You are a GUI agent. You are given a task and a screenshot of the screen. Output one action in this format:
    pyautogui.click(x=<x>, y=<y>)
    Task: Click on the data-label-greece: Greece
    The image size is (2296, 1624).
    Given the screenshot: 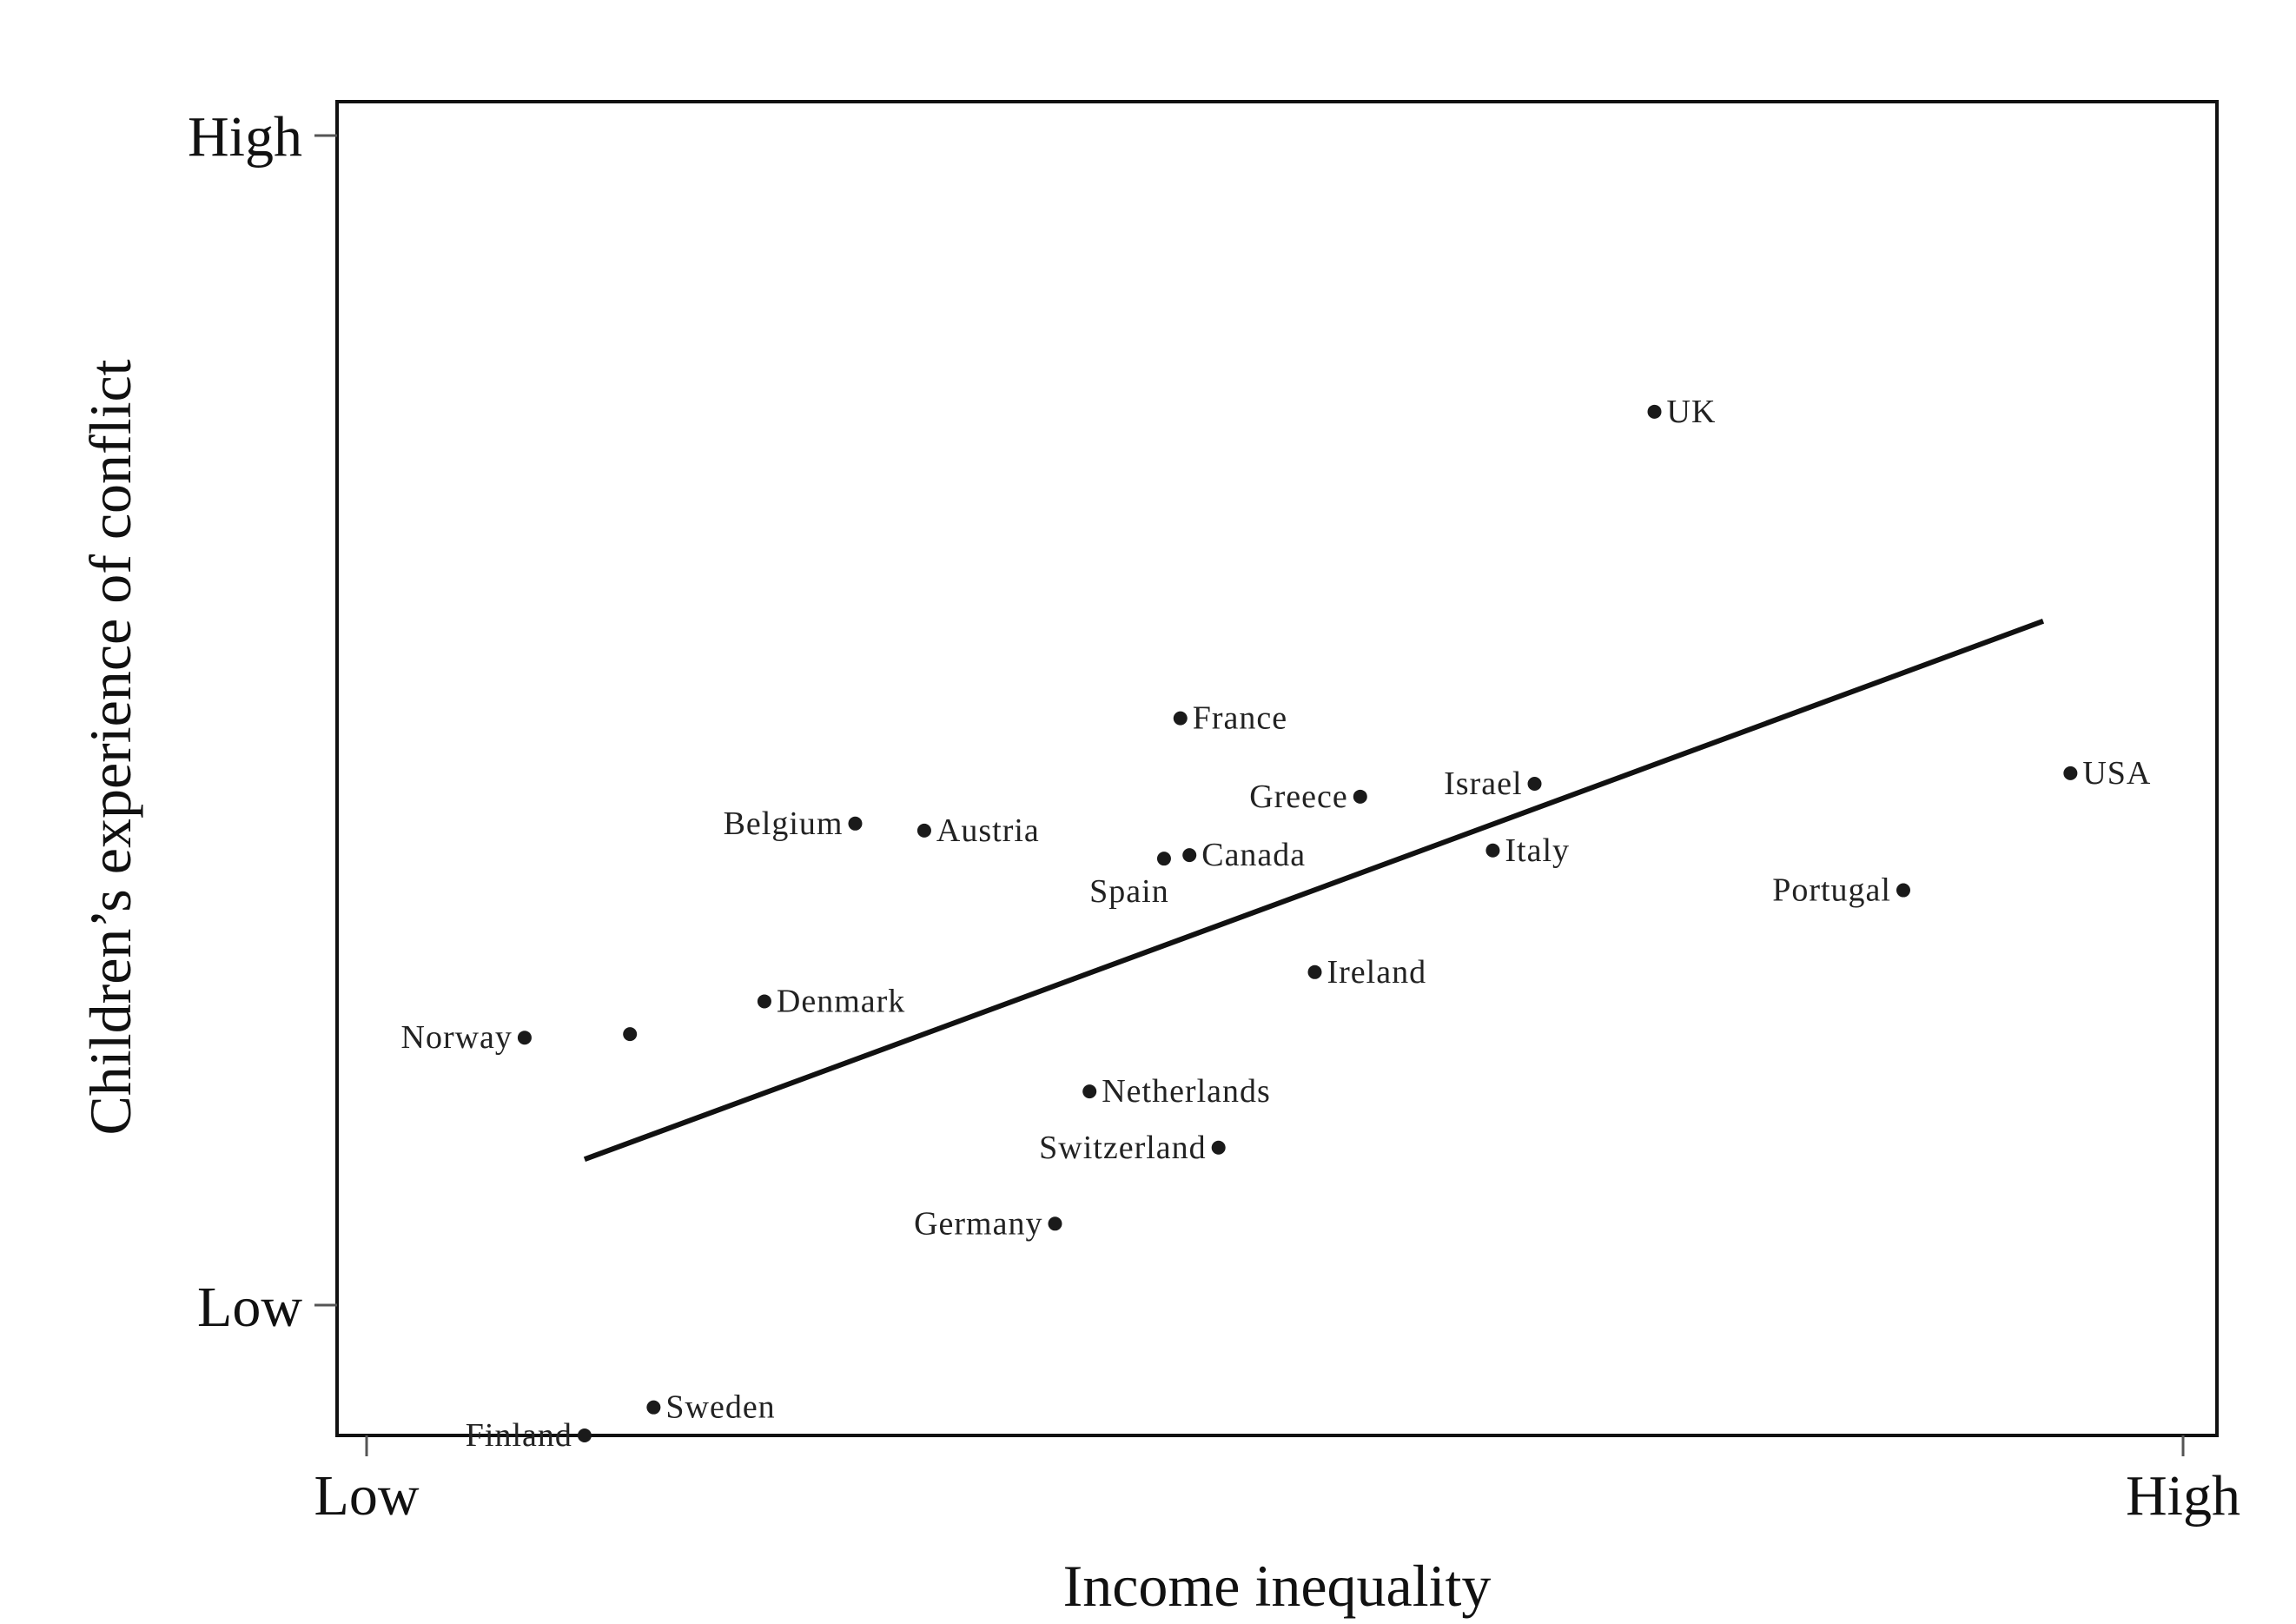 What is the action you would take?
    pyautogui.click(x=1298, y=797)
    